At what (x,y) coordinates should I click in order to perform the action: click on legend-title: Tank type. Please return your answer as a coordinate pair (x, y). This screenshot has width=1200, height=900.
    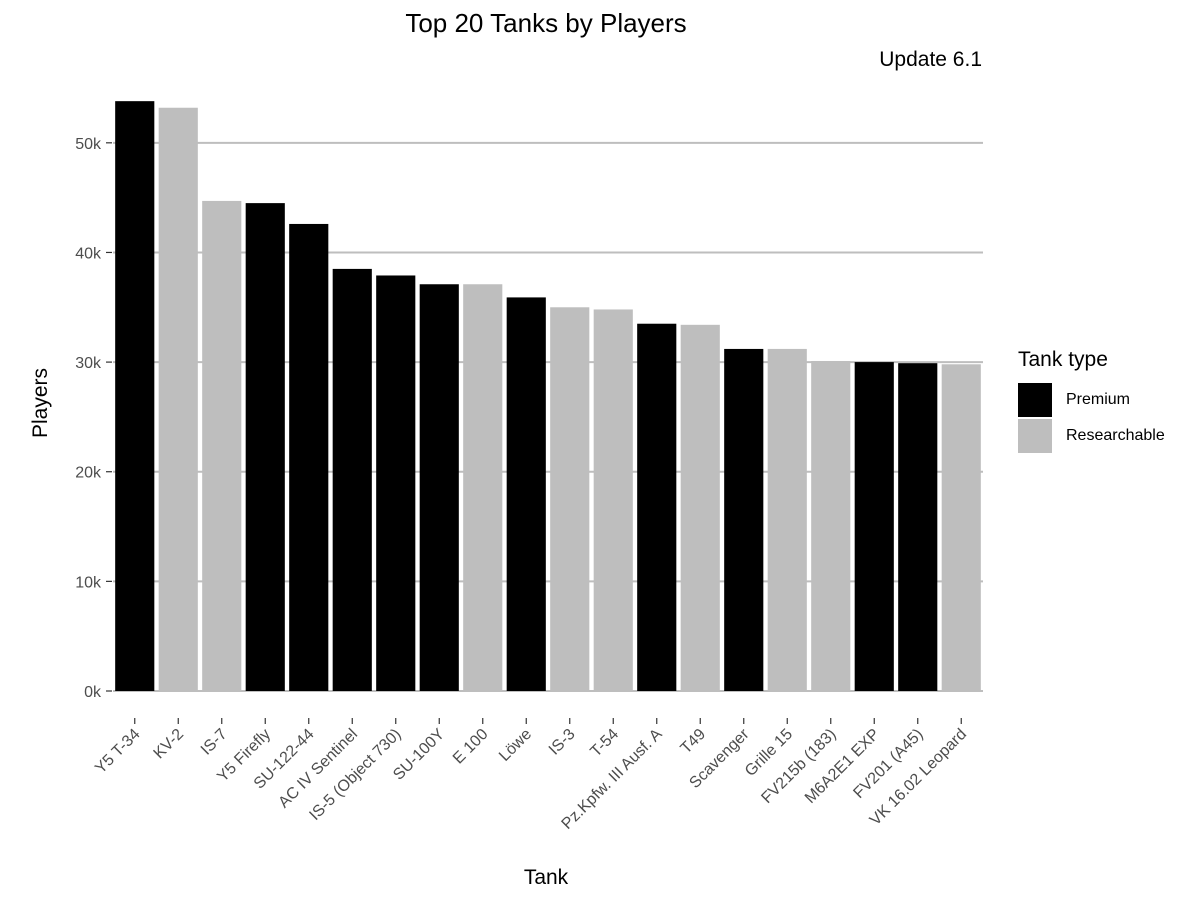
    Looking at the image, I should click on (1063, 359).